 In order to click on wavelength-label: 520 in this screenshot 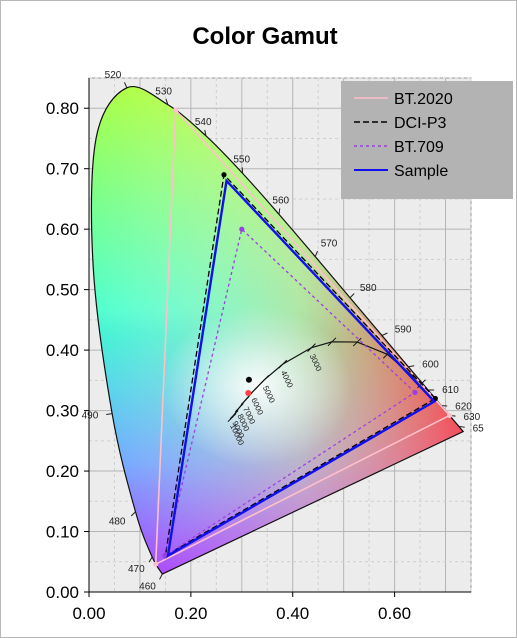, I will do `click(113, 75)`.